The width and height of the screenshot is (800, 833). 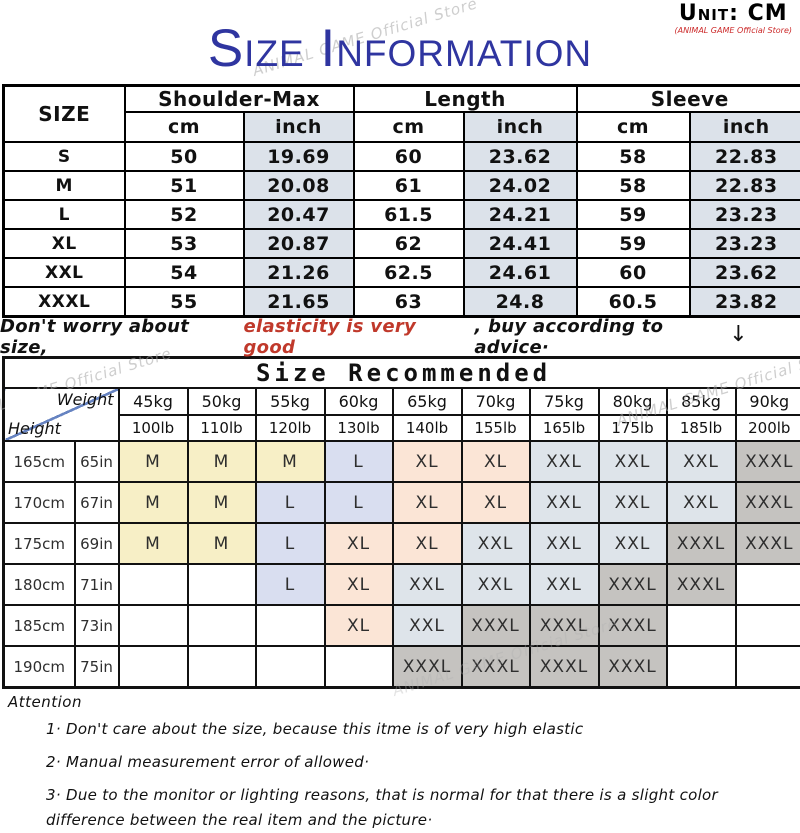 I want to click on measure-cell: 20.87, so click(x=299, y=243).